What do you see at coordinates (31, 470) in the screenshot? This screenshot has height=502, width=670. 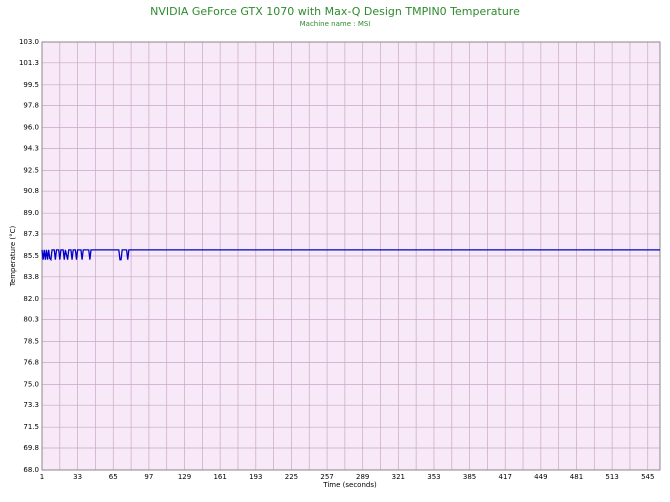 I see `y-tick-label: 68.0` at bounding box center [31, 470].